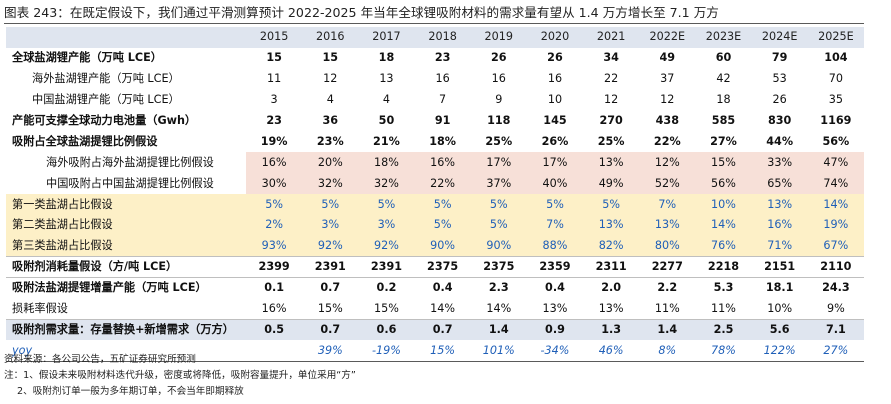 The width and height of the screenshot is (891, 404). I want to click on value-cell: 21%, so click(386, 141).